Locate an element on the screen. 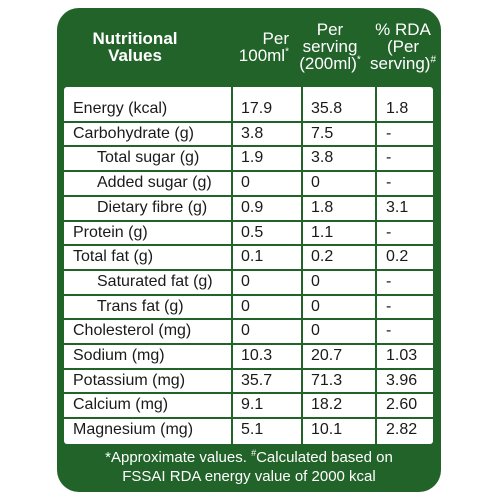 The image size is (500, 500). value-per-serving: 35.8 is located at coordinates (327, 108).